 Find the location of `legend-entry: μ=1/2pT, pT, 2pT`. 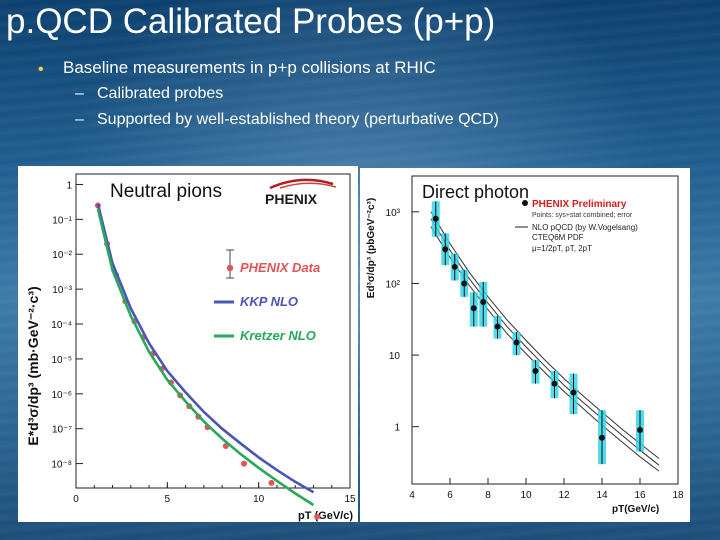

legend-entry: μ=1/2pT, pT, 2pT is located at coordinates (562, 248).